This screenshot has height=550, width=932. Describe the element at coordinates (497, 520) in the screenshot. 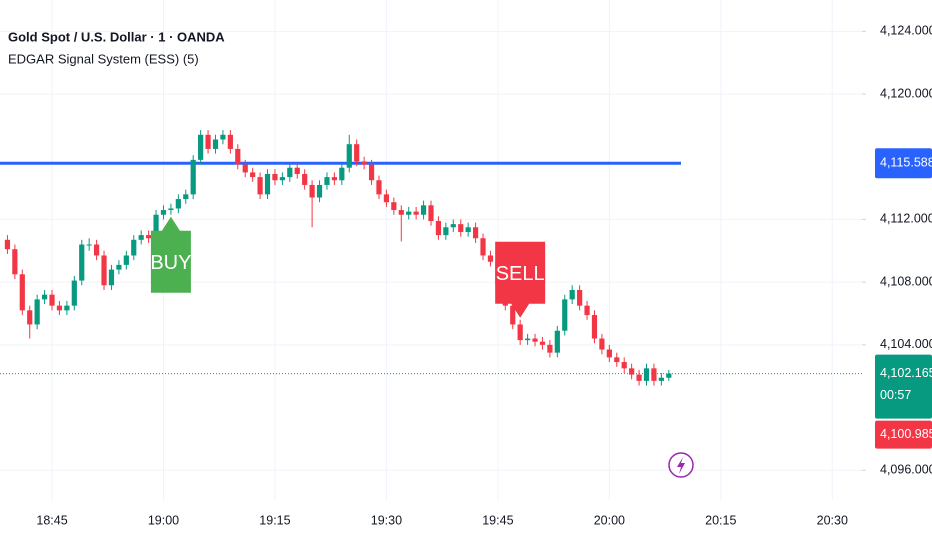

I see `x-tick-label: 19:45` at that location.